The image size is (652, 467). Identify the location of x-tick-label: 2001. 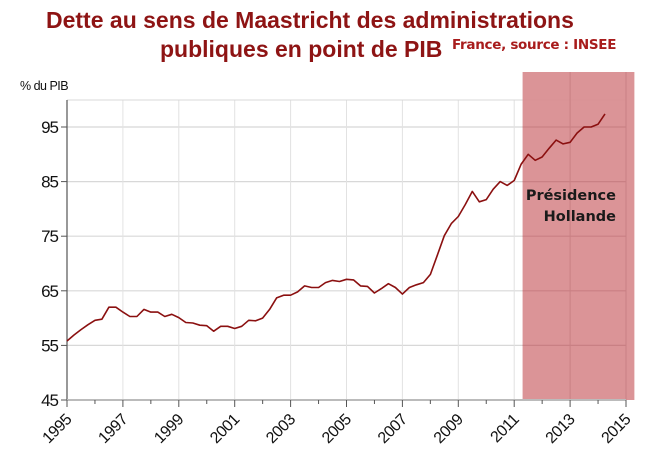
(225, 429).